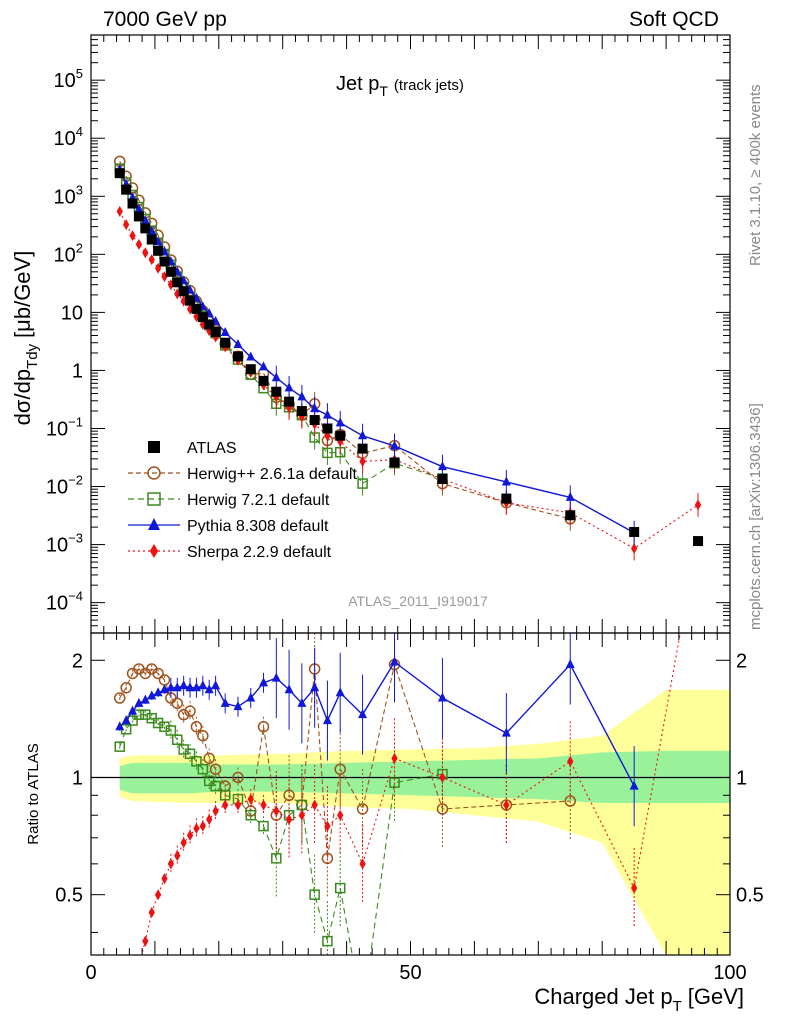 The image size is (786, 1024). I want to click on y-tick-label: 10⁻⁴, so click(64, 602).